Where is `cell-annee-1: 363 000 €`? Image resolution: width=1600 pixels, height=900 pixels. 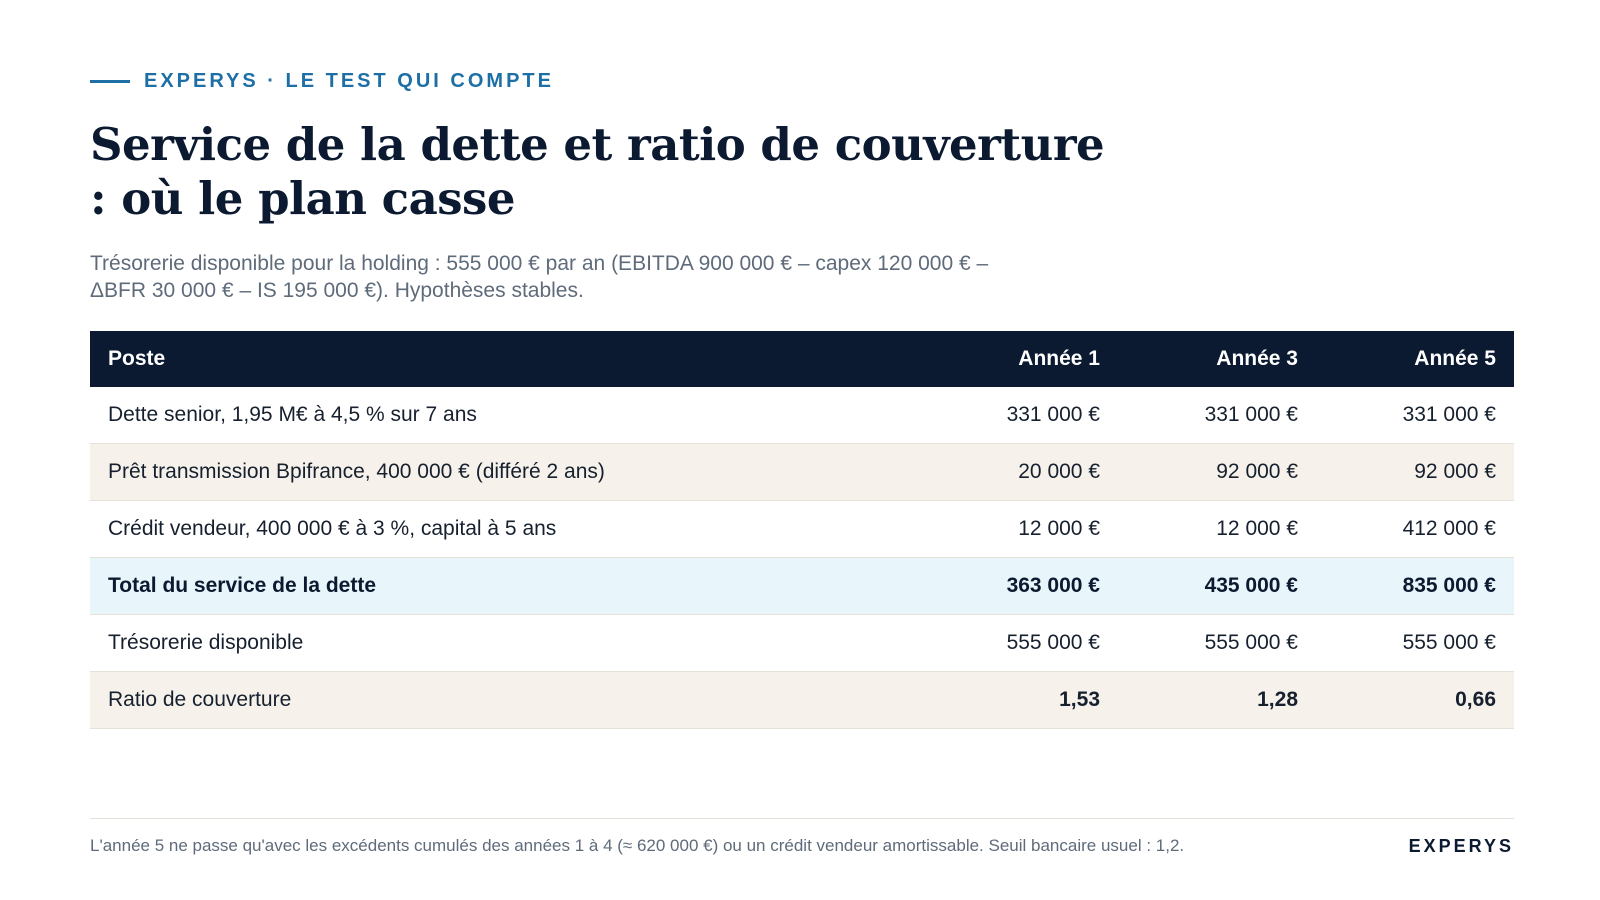 cell-annee-1: 363 000 € is located at coordinates (1019, 586).